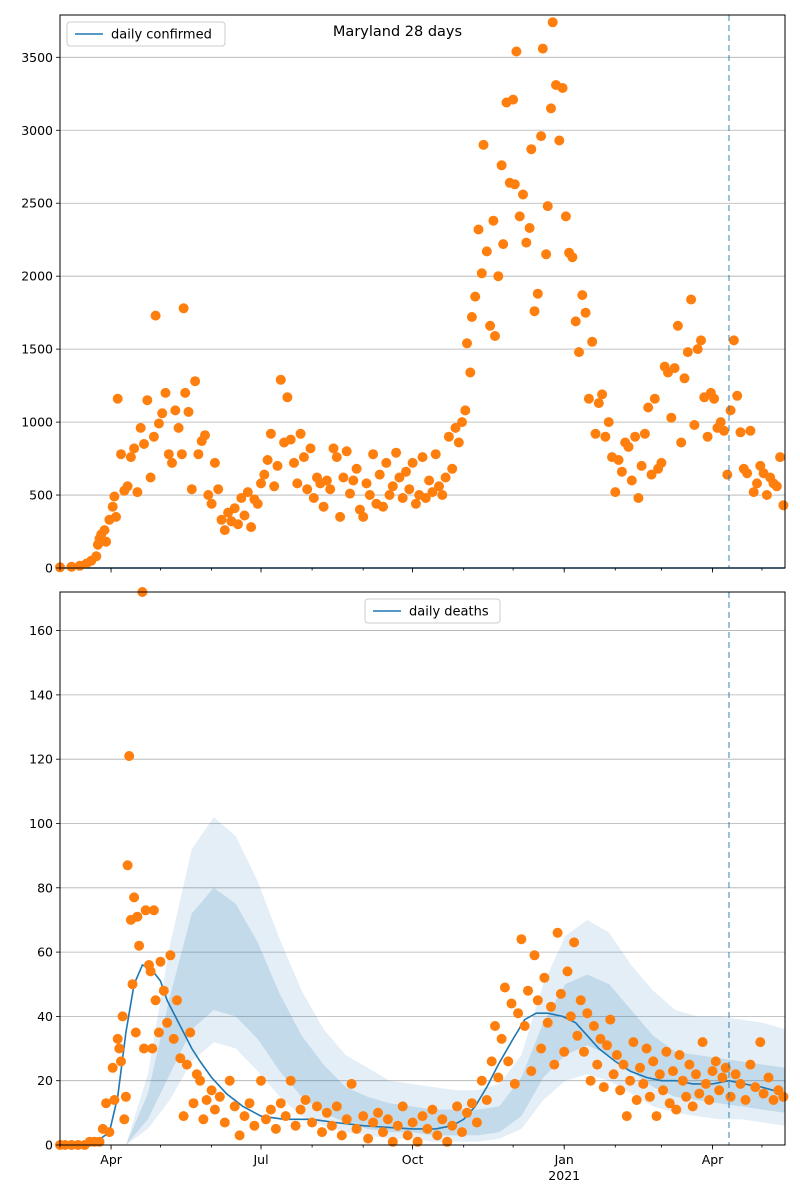 Image resolution: width=800 pixels, height=1200 pixels. Describe the element at coordinates (397, 32) in the screenshot. I see `chart-title: Maryland 28 days` at that location.